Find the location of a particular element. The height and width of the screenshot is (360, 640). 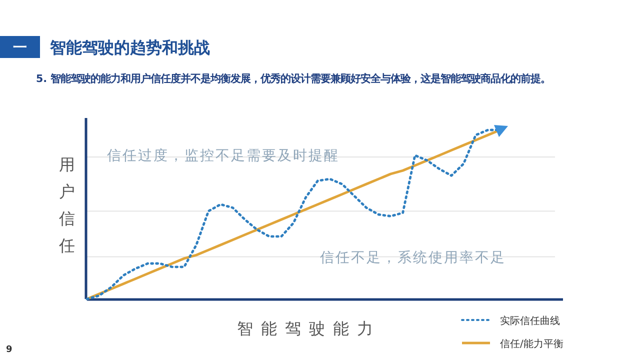

annotation: 信任不足，系统使用率不足 is located at coordinates (413, 258).